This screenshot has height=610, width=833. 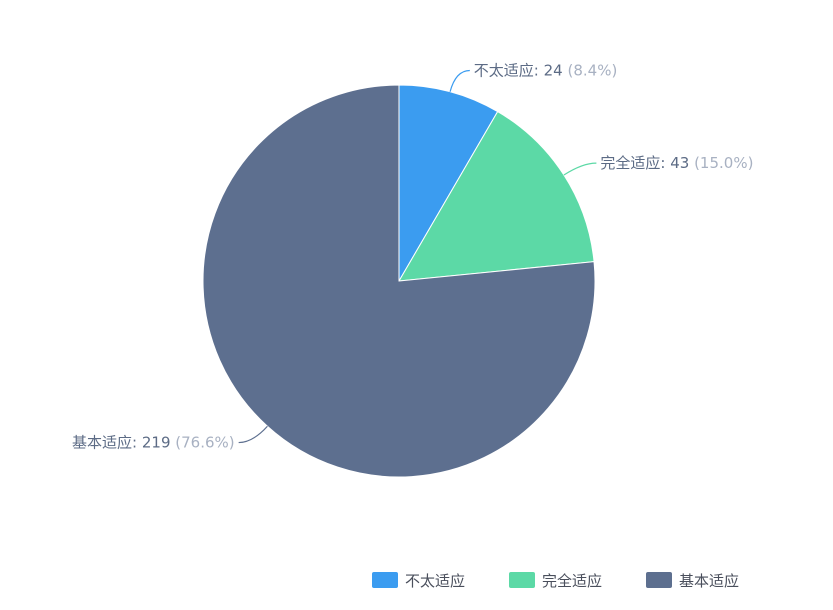 I want to click on legend-item-3: 基本适应, so click(x=692, y=581).